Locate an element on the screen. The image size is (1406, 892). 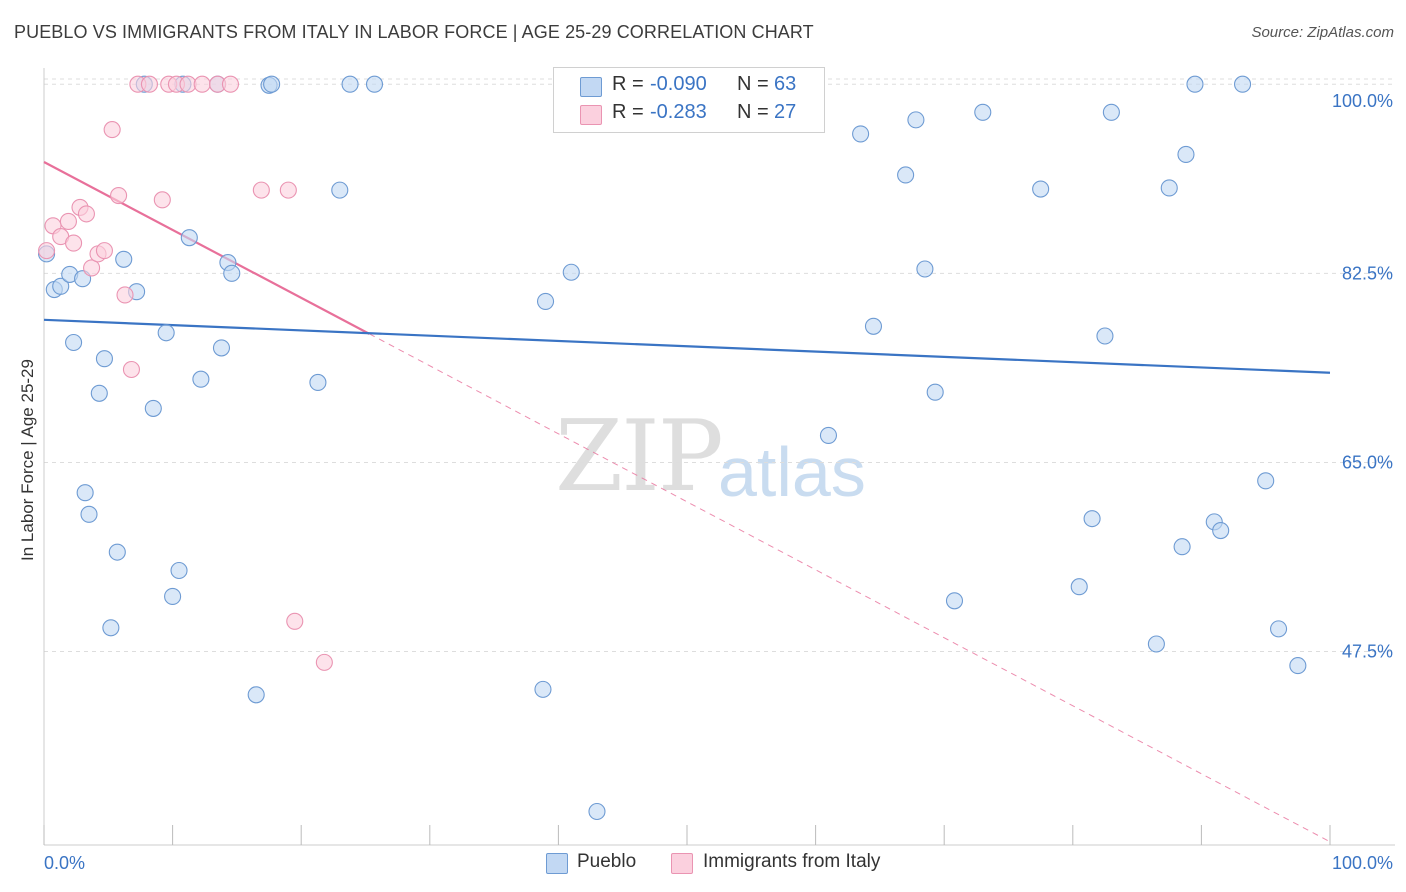
y-tick-label: 82.5% is located at coordinates (1367, 273).